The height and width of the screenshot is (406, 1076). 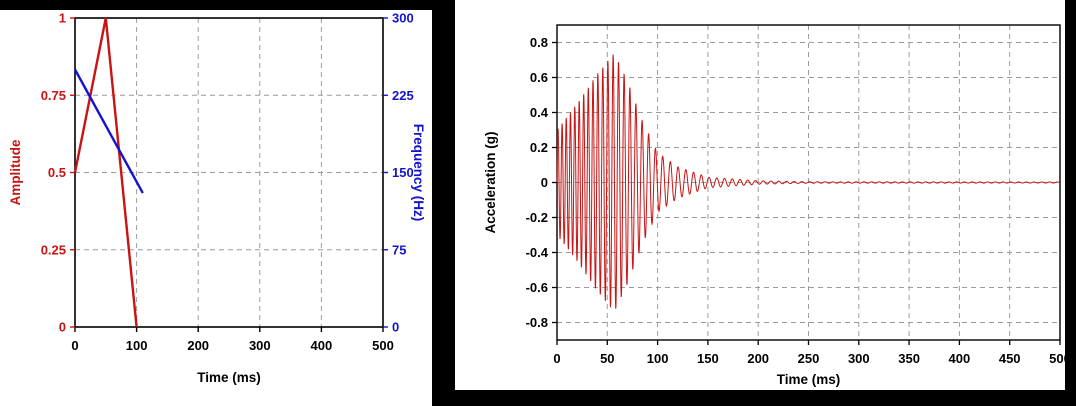 I want to click on left-tick-label: 0, so click(x=62, y=327).